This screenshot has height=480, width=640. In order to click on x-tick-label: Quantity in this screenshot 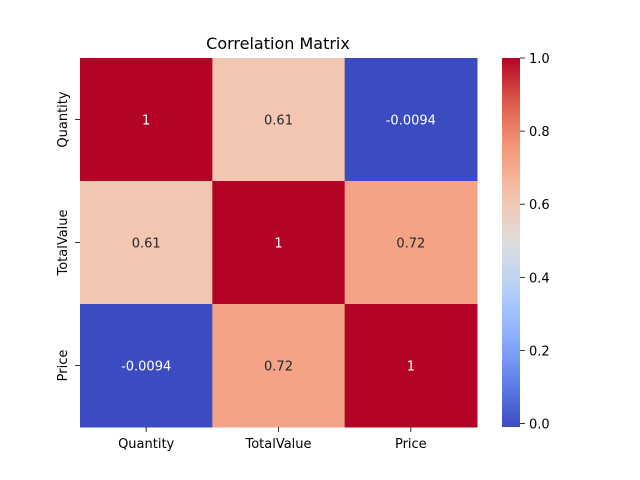, I will do `click(146, 444)`.